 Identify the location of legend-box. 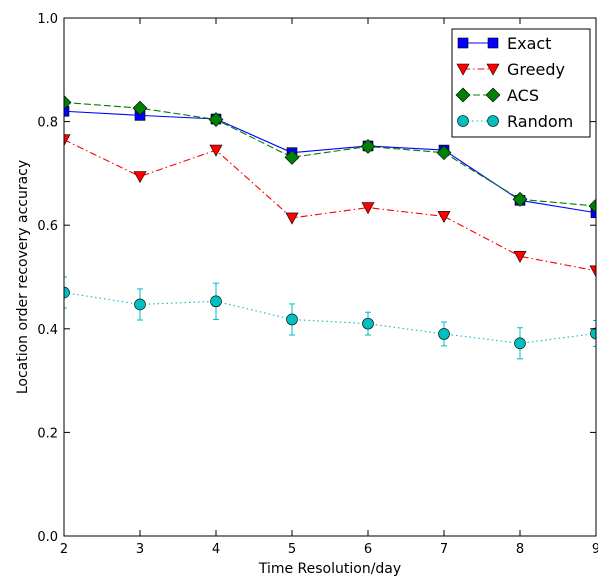
(521, 83).